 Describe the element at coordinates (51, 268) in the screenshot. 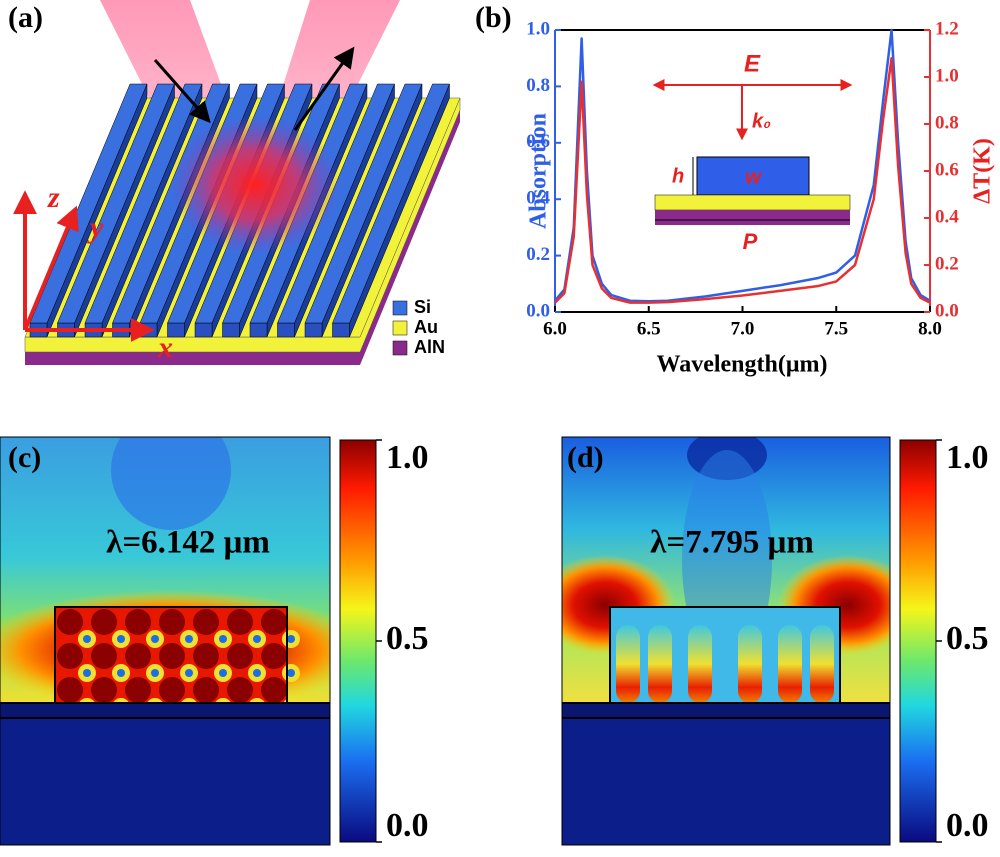

I see `y-axis` at that location.